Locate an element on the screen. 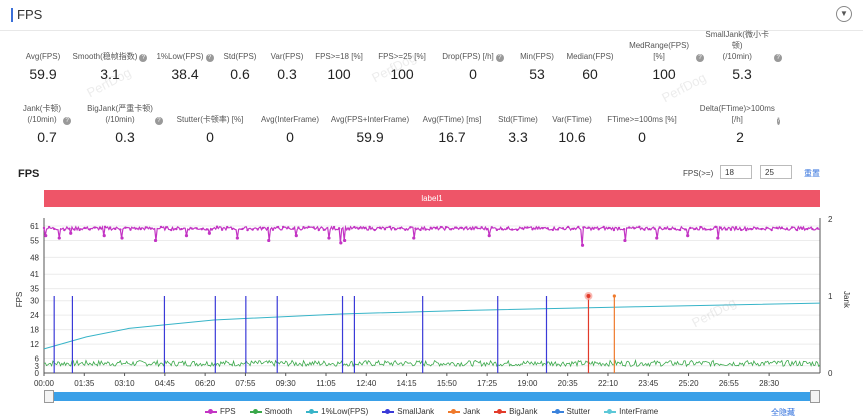 The image size is (863, 419). header-accent is located at coordinates (12, 15).